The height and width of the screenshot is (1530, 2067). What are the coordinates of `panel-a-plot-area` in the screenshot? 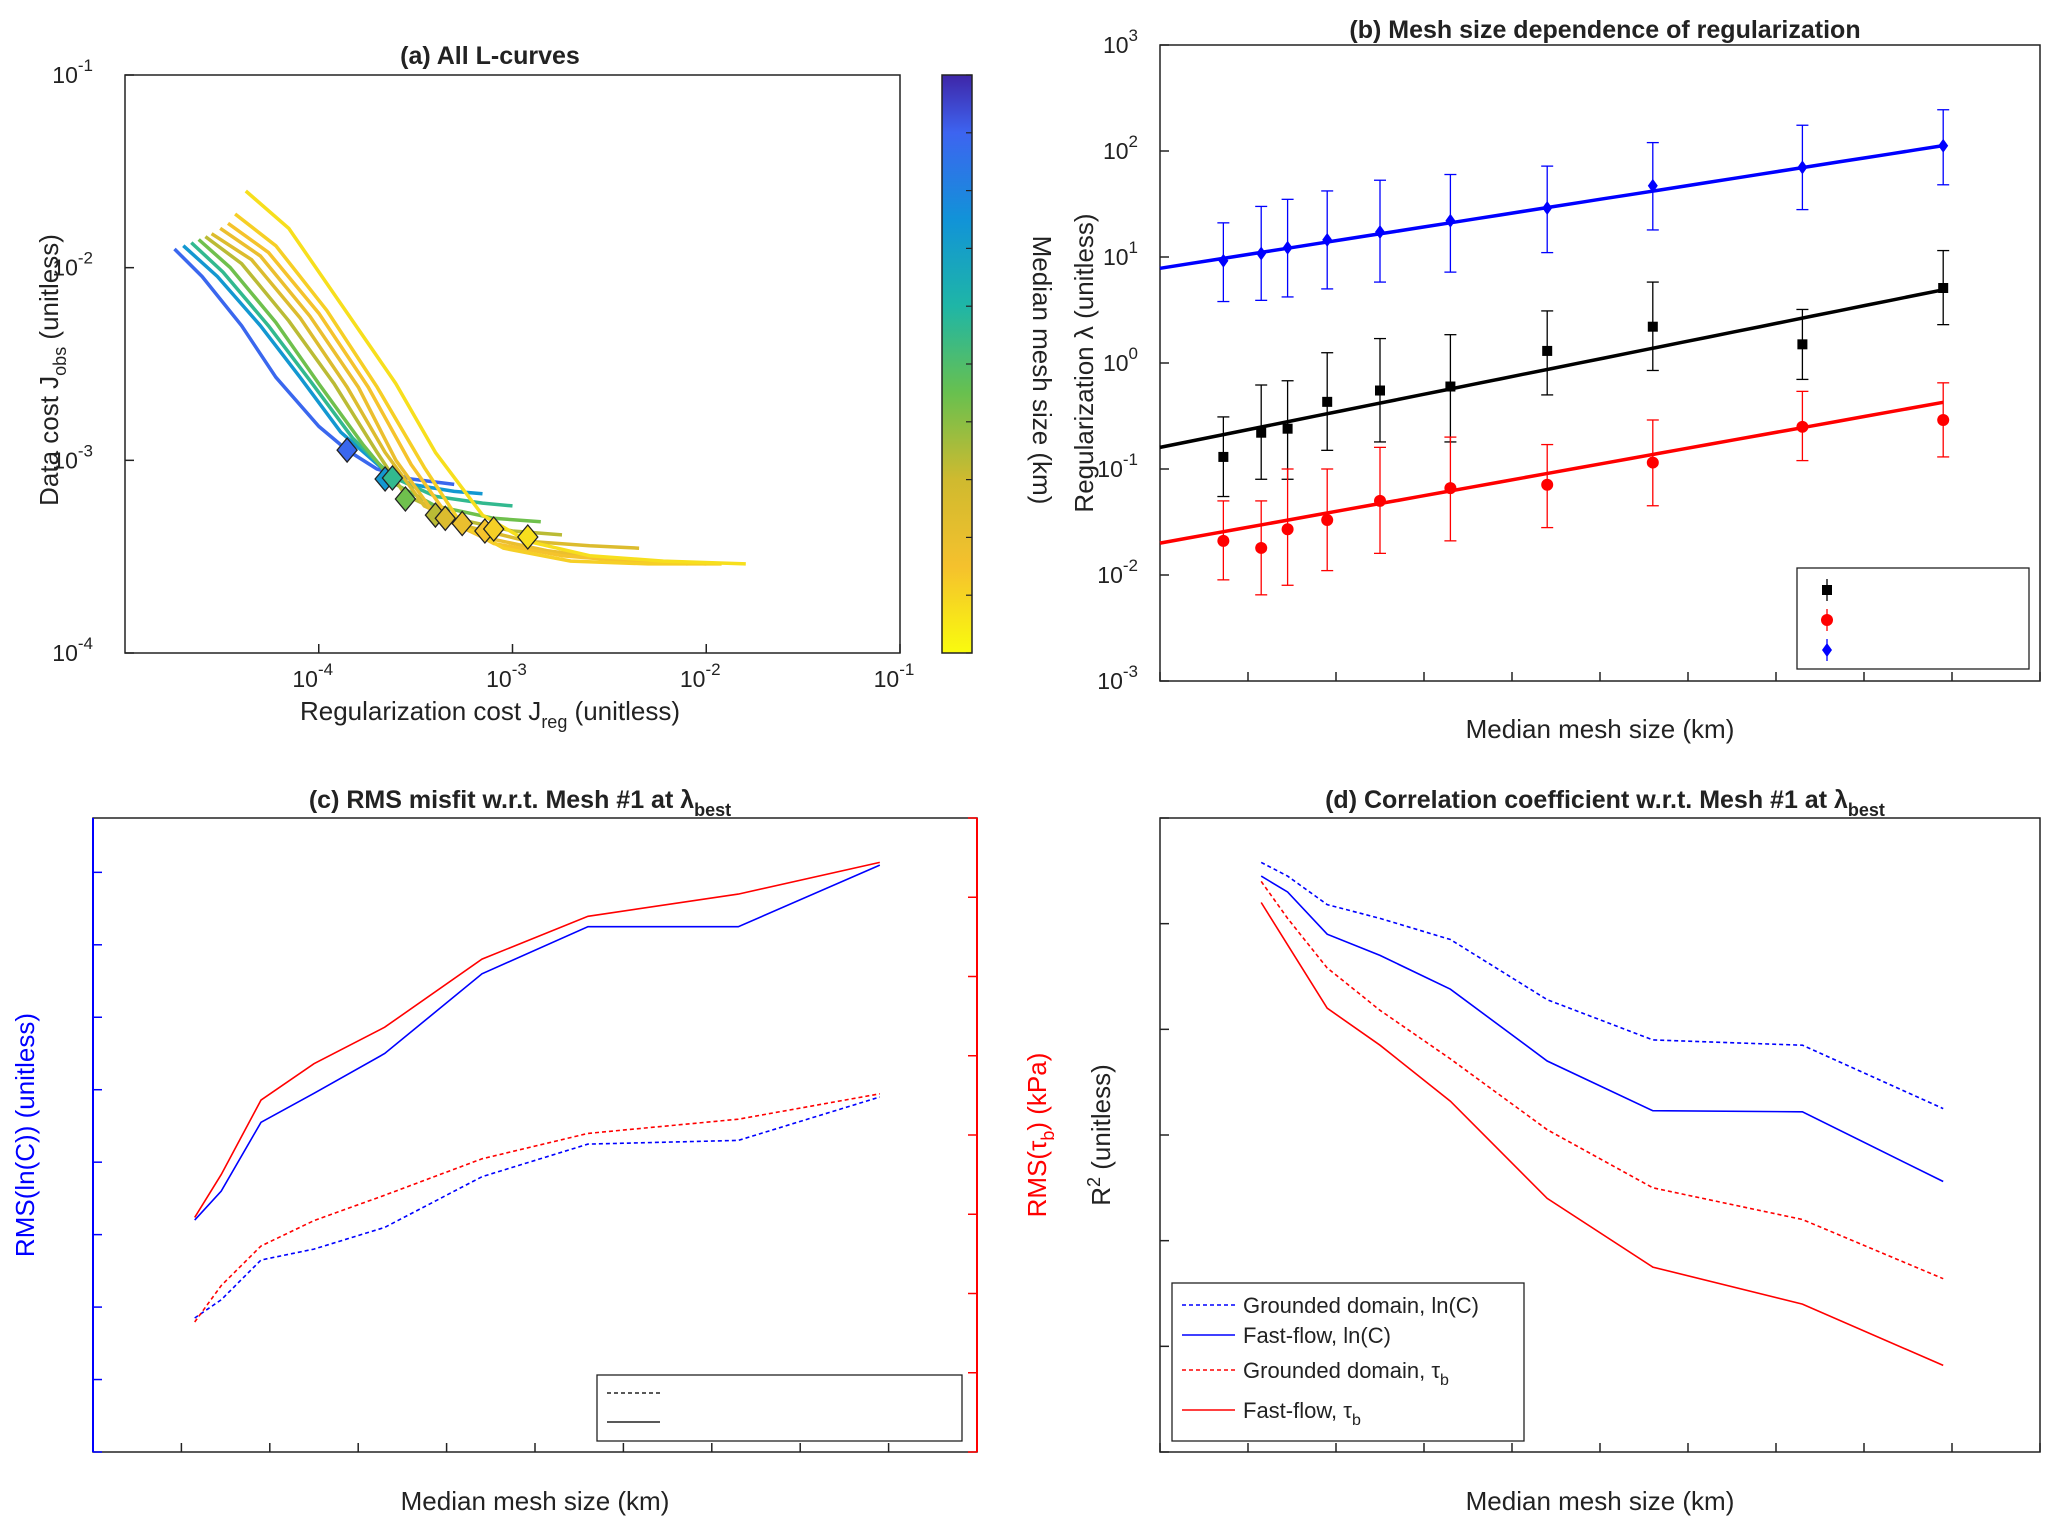 It's located at (512, 364).